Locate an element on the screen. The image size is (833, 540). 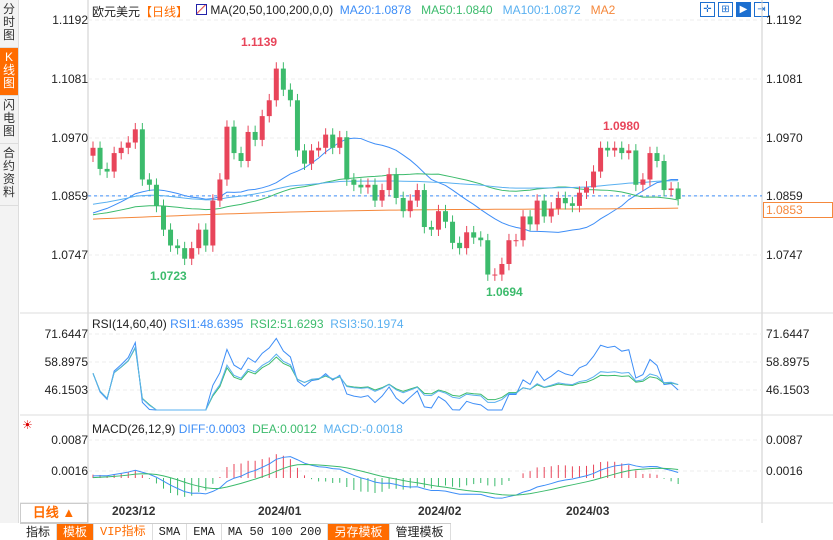
tab-ma: MA 50 100 200 is located at coordinates (275, 532).